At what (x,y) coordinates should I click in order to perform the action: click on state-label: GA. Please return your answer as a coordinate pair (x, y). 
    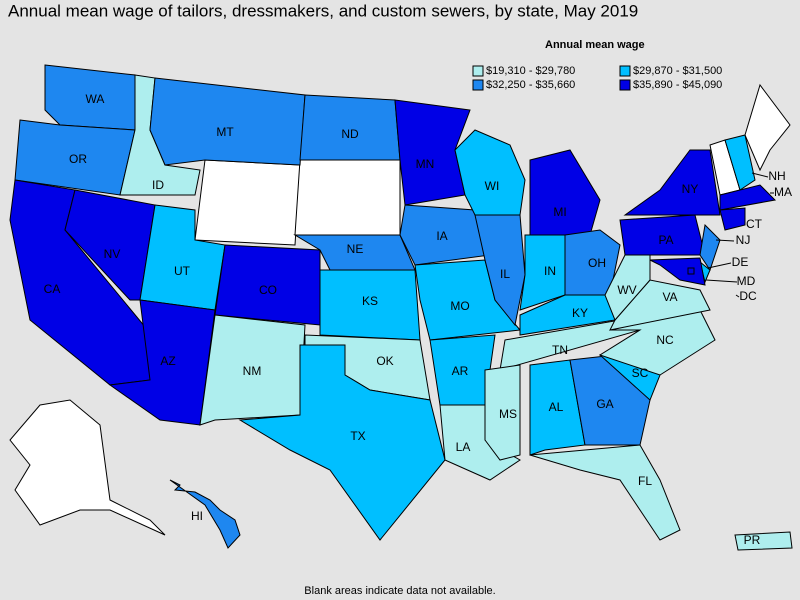
    Looking at the image, I should click on (604, 404).